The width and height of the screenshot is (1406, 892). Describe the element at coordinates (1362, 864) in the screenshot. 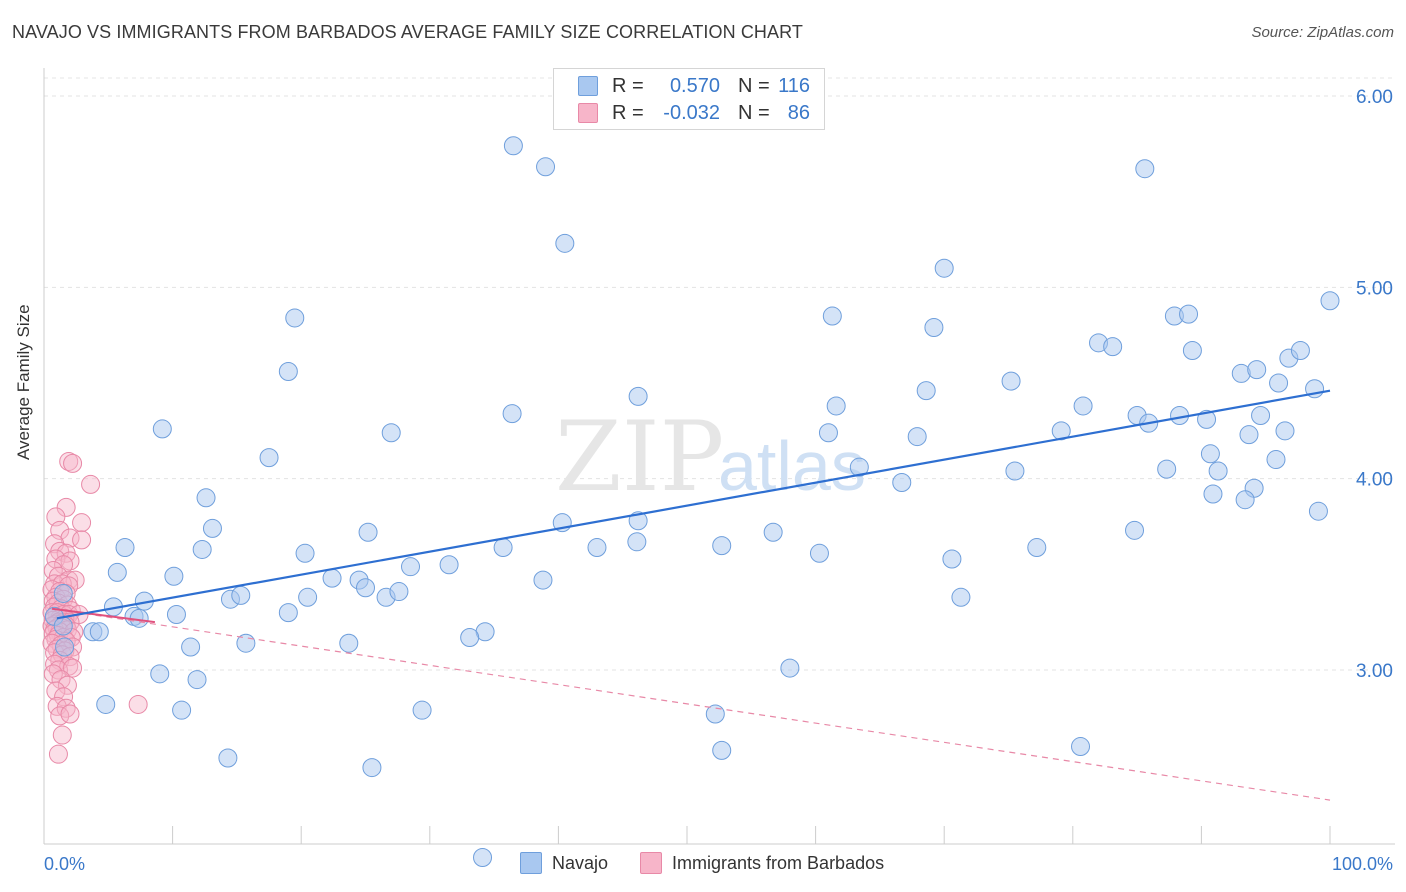

I see `x-tick-label-max: 100.0%` at that location.